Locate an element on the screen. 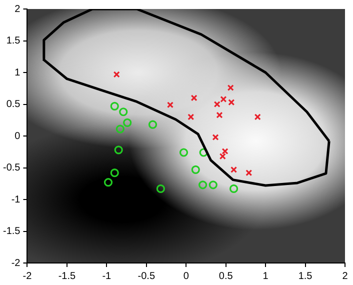  y-tick-label: 2 is located at coordinates (17, 9).